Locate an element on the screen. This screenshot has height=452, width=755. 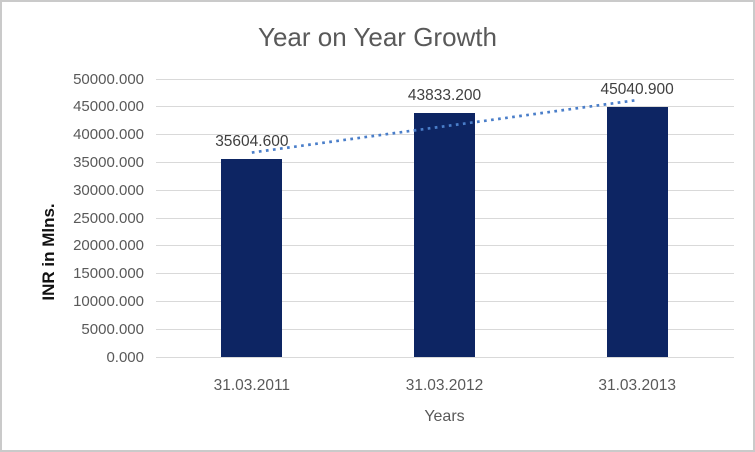
y-axis-tick-label: 10000.000 is located at coordinates (108, 301).